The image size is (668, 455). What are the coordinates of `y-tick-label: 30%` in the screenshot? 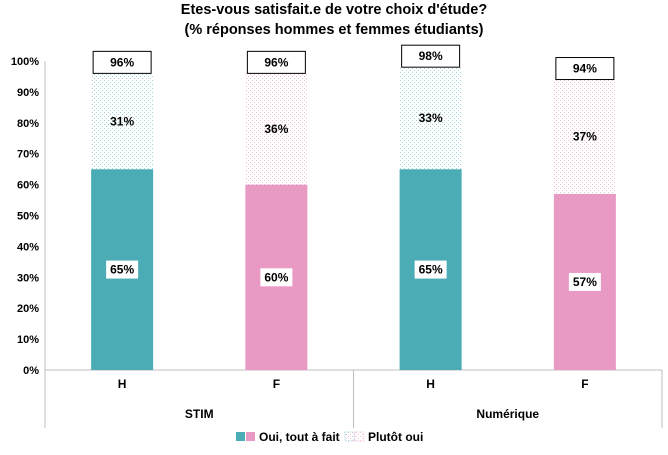 It's located at (28, 278).